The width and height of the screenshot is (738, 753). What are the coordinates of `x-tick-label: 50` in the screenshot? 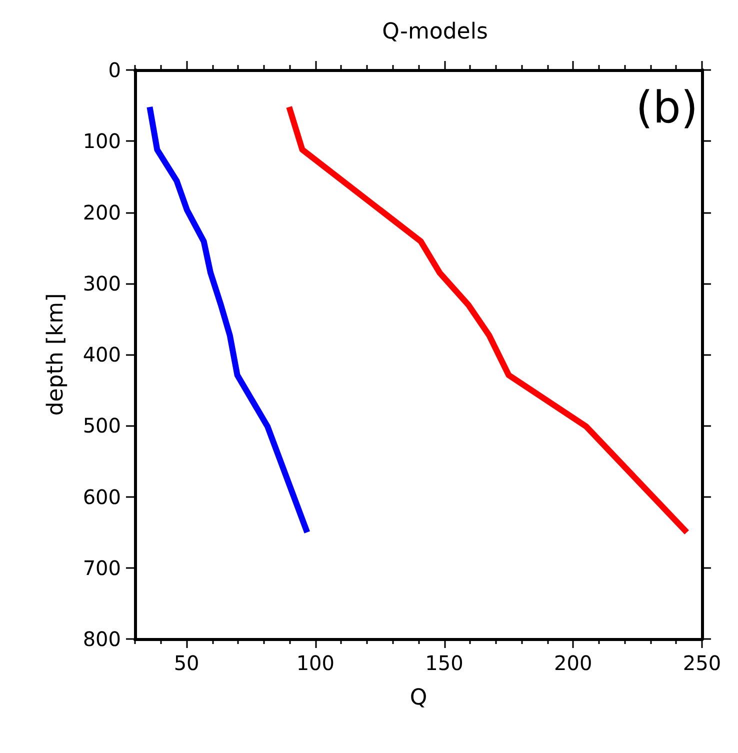 It's located at (187, 663).